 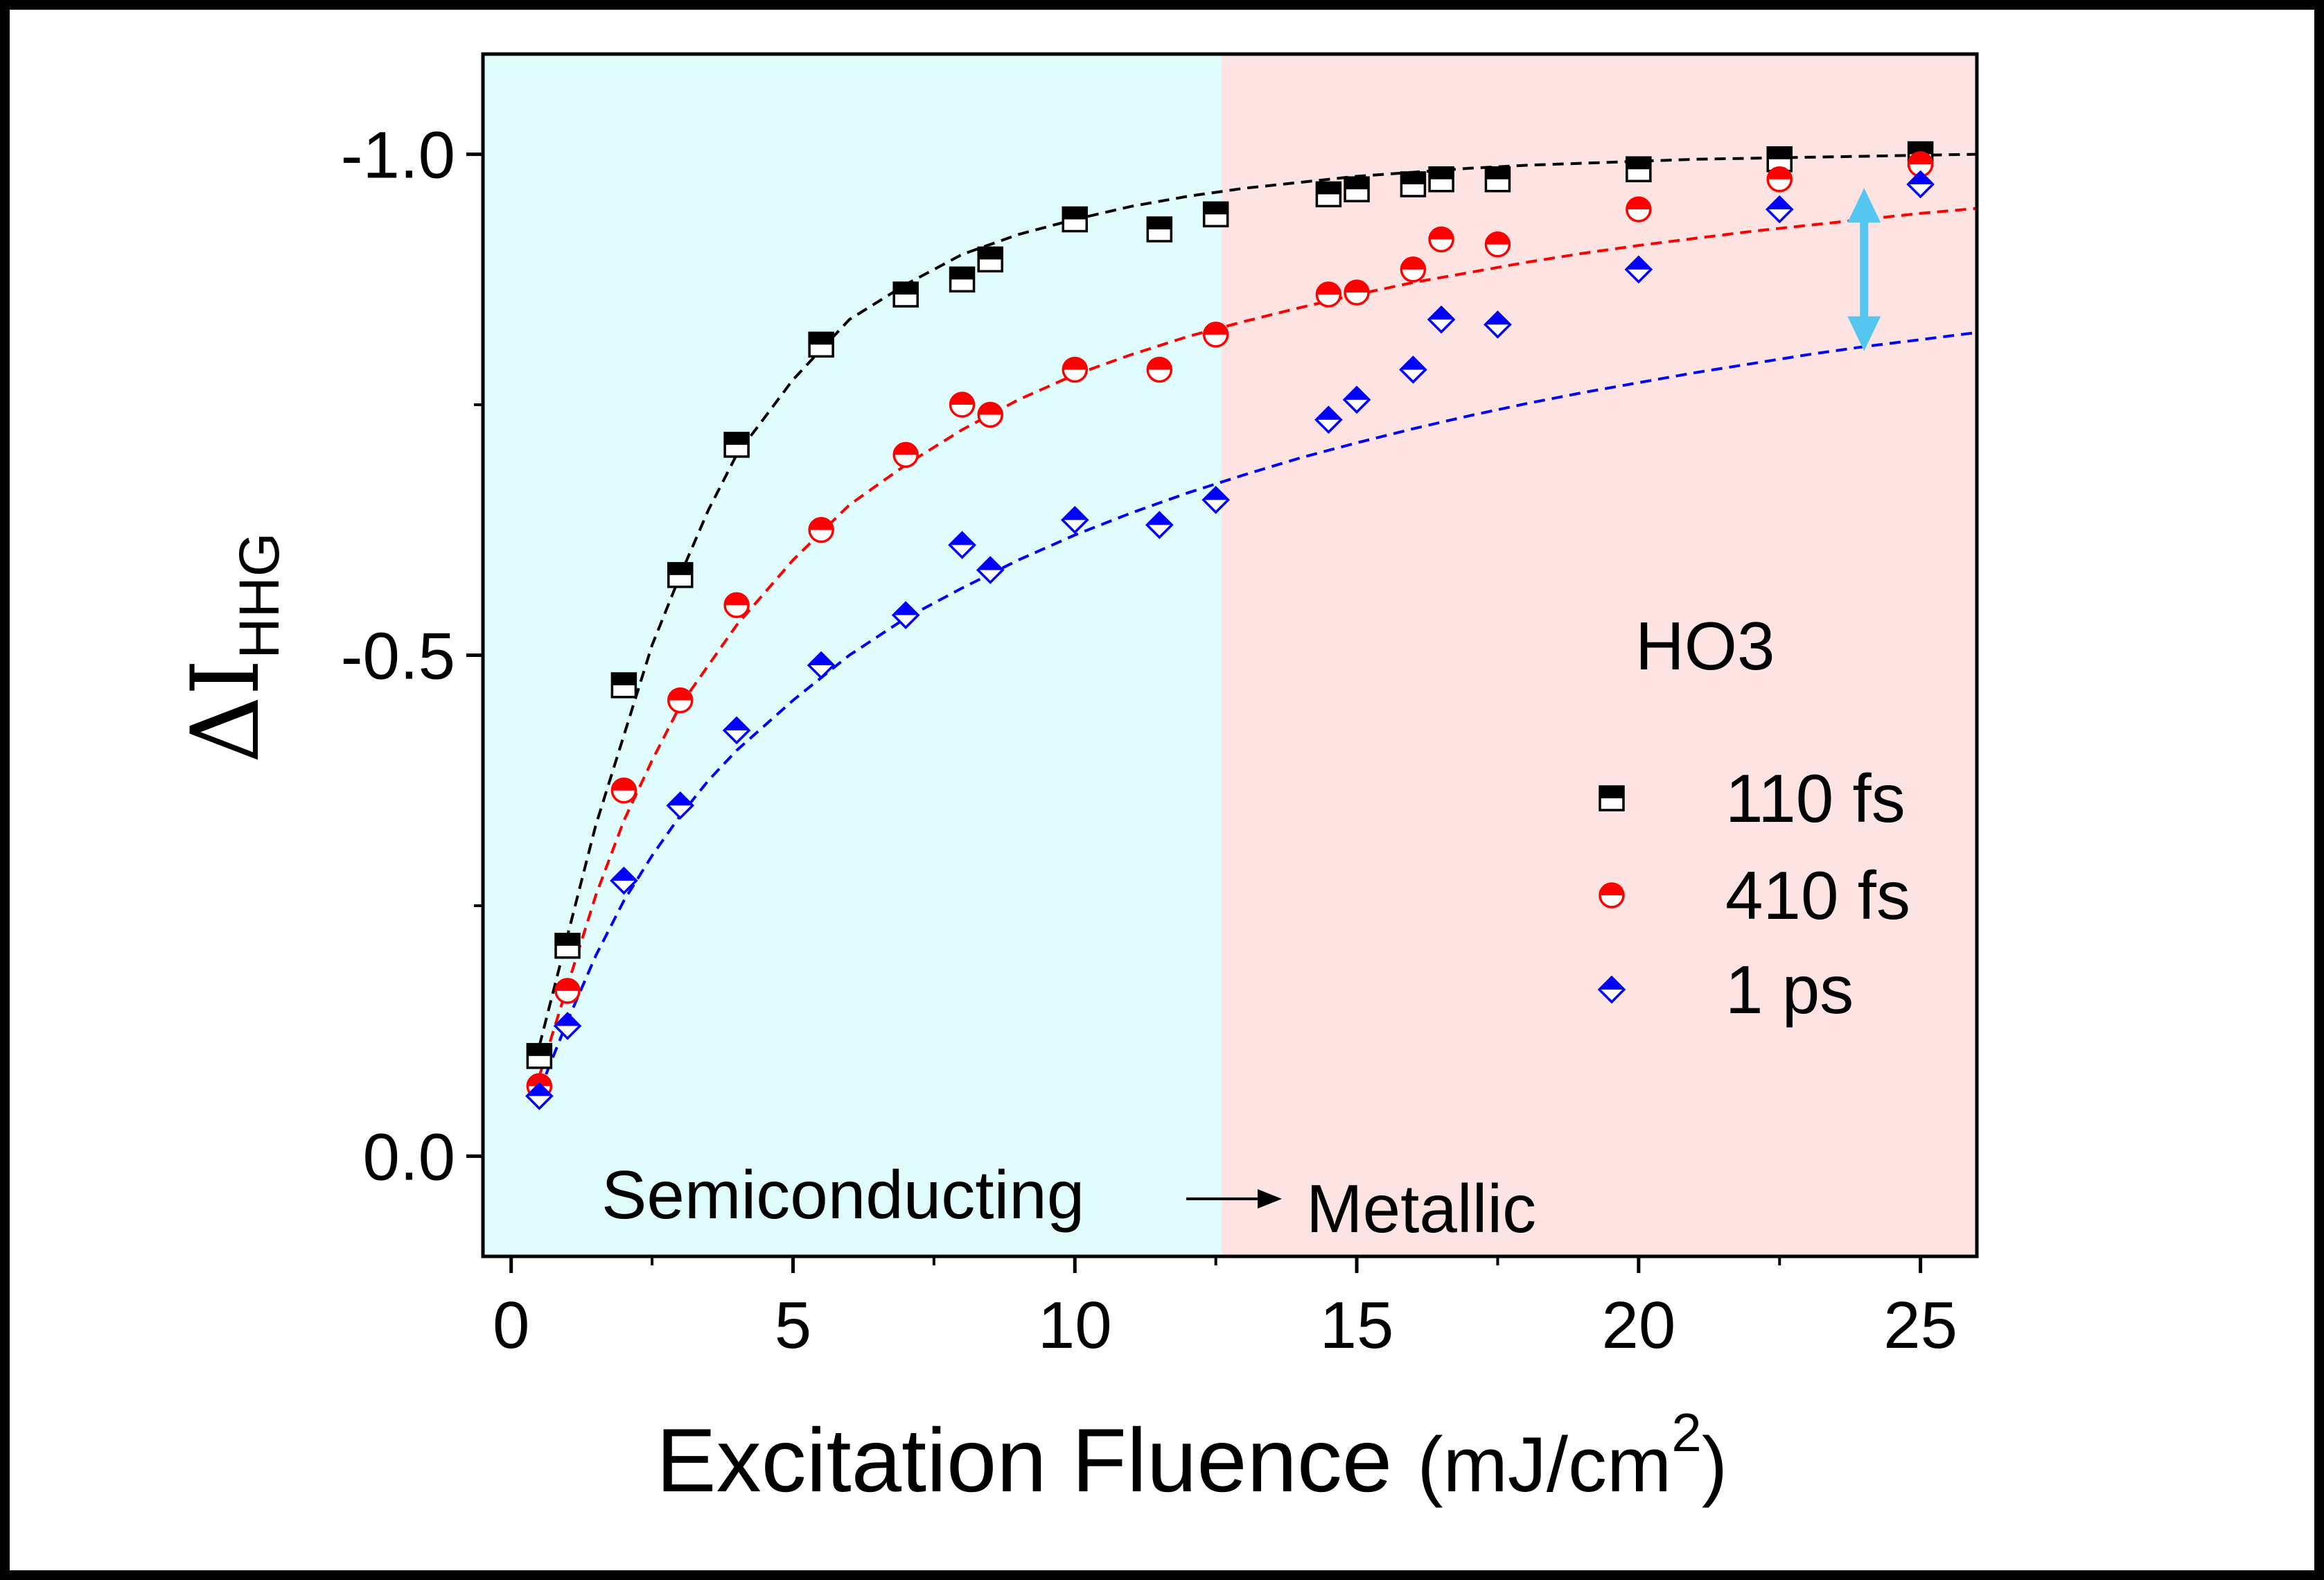 I want to click on difference-arrow-head-bottom, so click(x=1864, y=333).